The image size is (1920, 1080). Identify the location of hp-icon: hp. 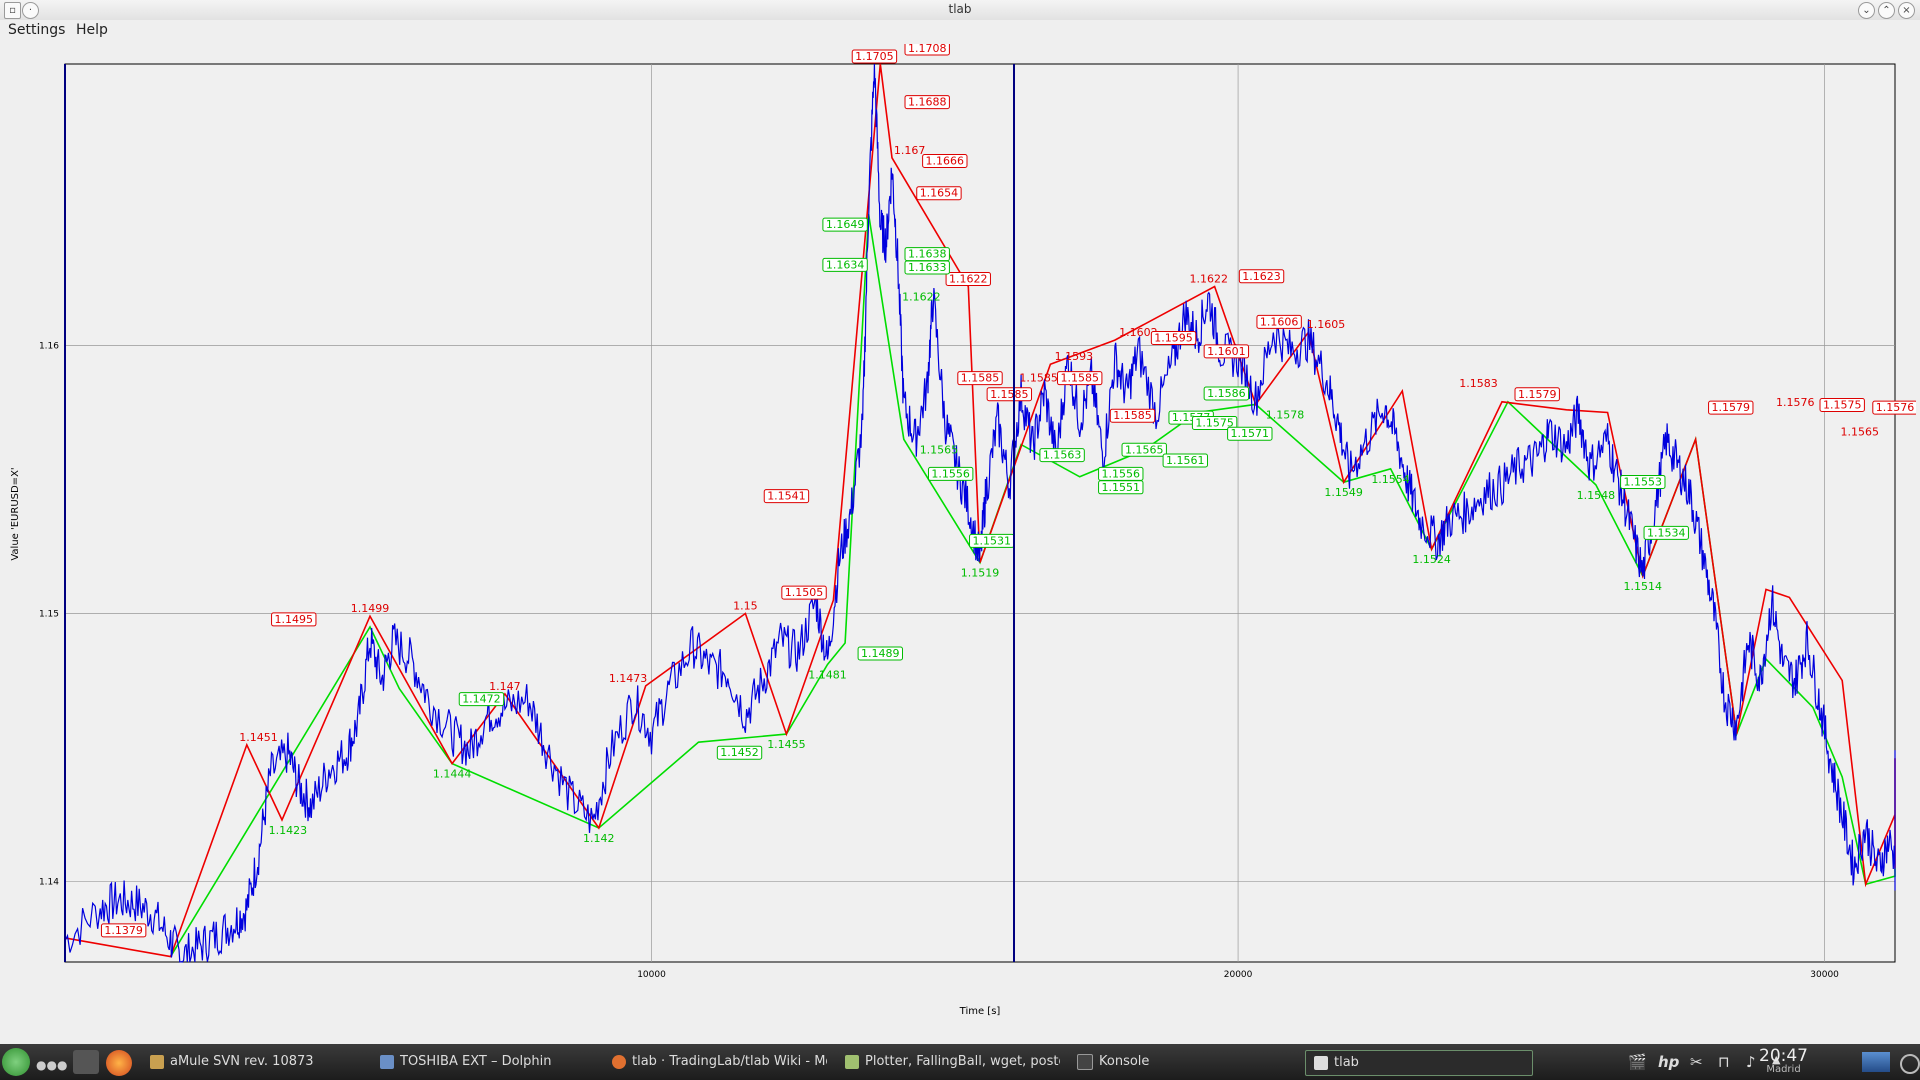
(1669, 1062).